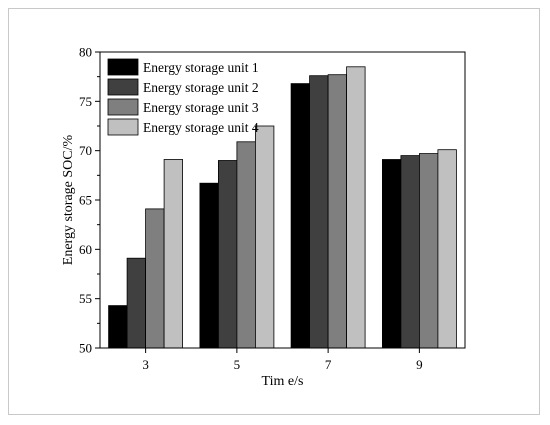 This screenshot has height=425, width=550. I want to click on y-axis-label: Energy storage SOC/%, so click(68, 199).